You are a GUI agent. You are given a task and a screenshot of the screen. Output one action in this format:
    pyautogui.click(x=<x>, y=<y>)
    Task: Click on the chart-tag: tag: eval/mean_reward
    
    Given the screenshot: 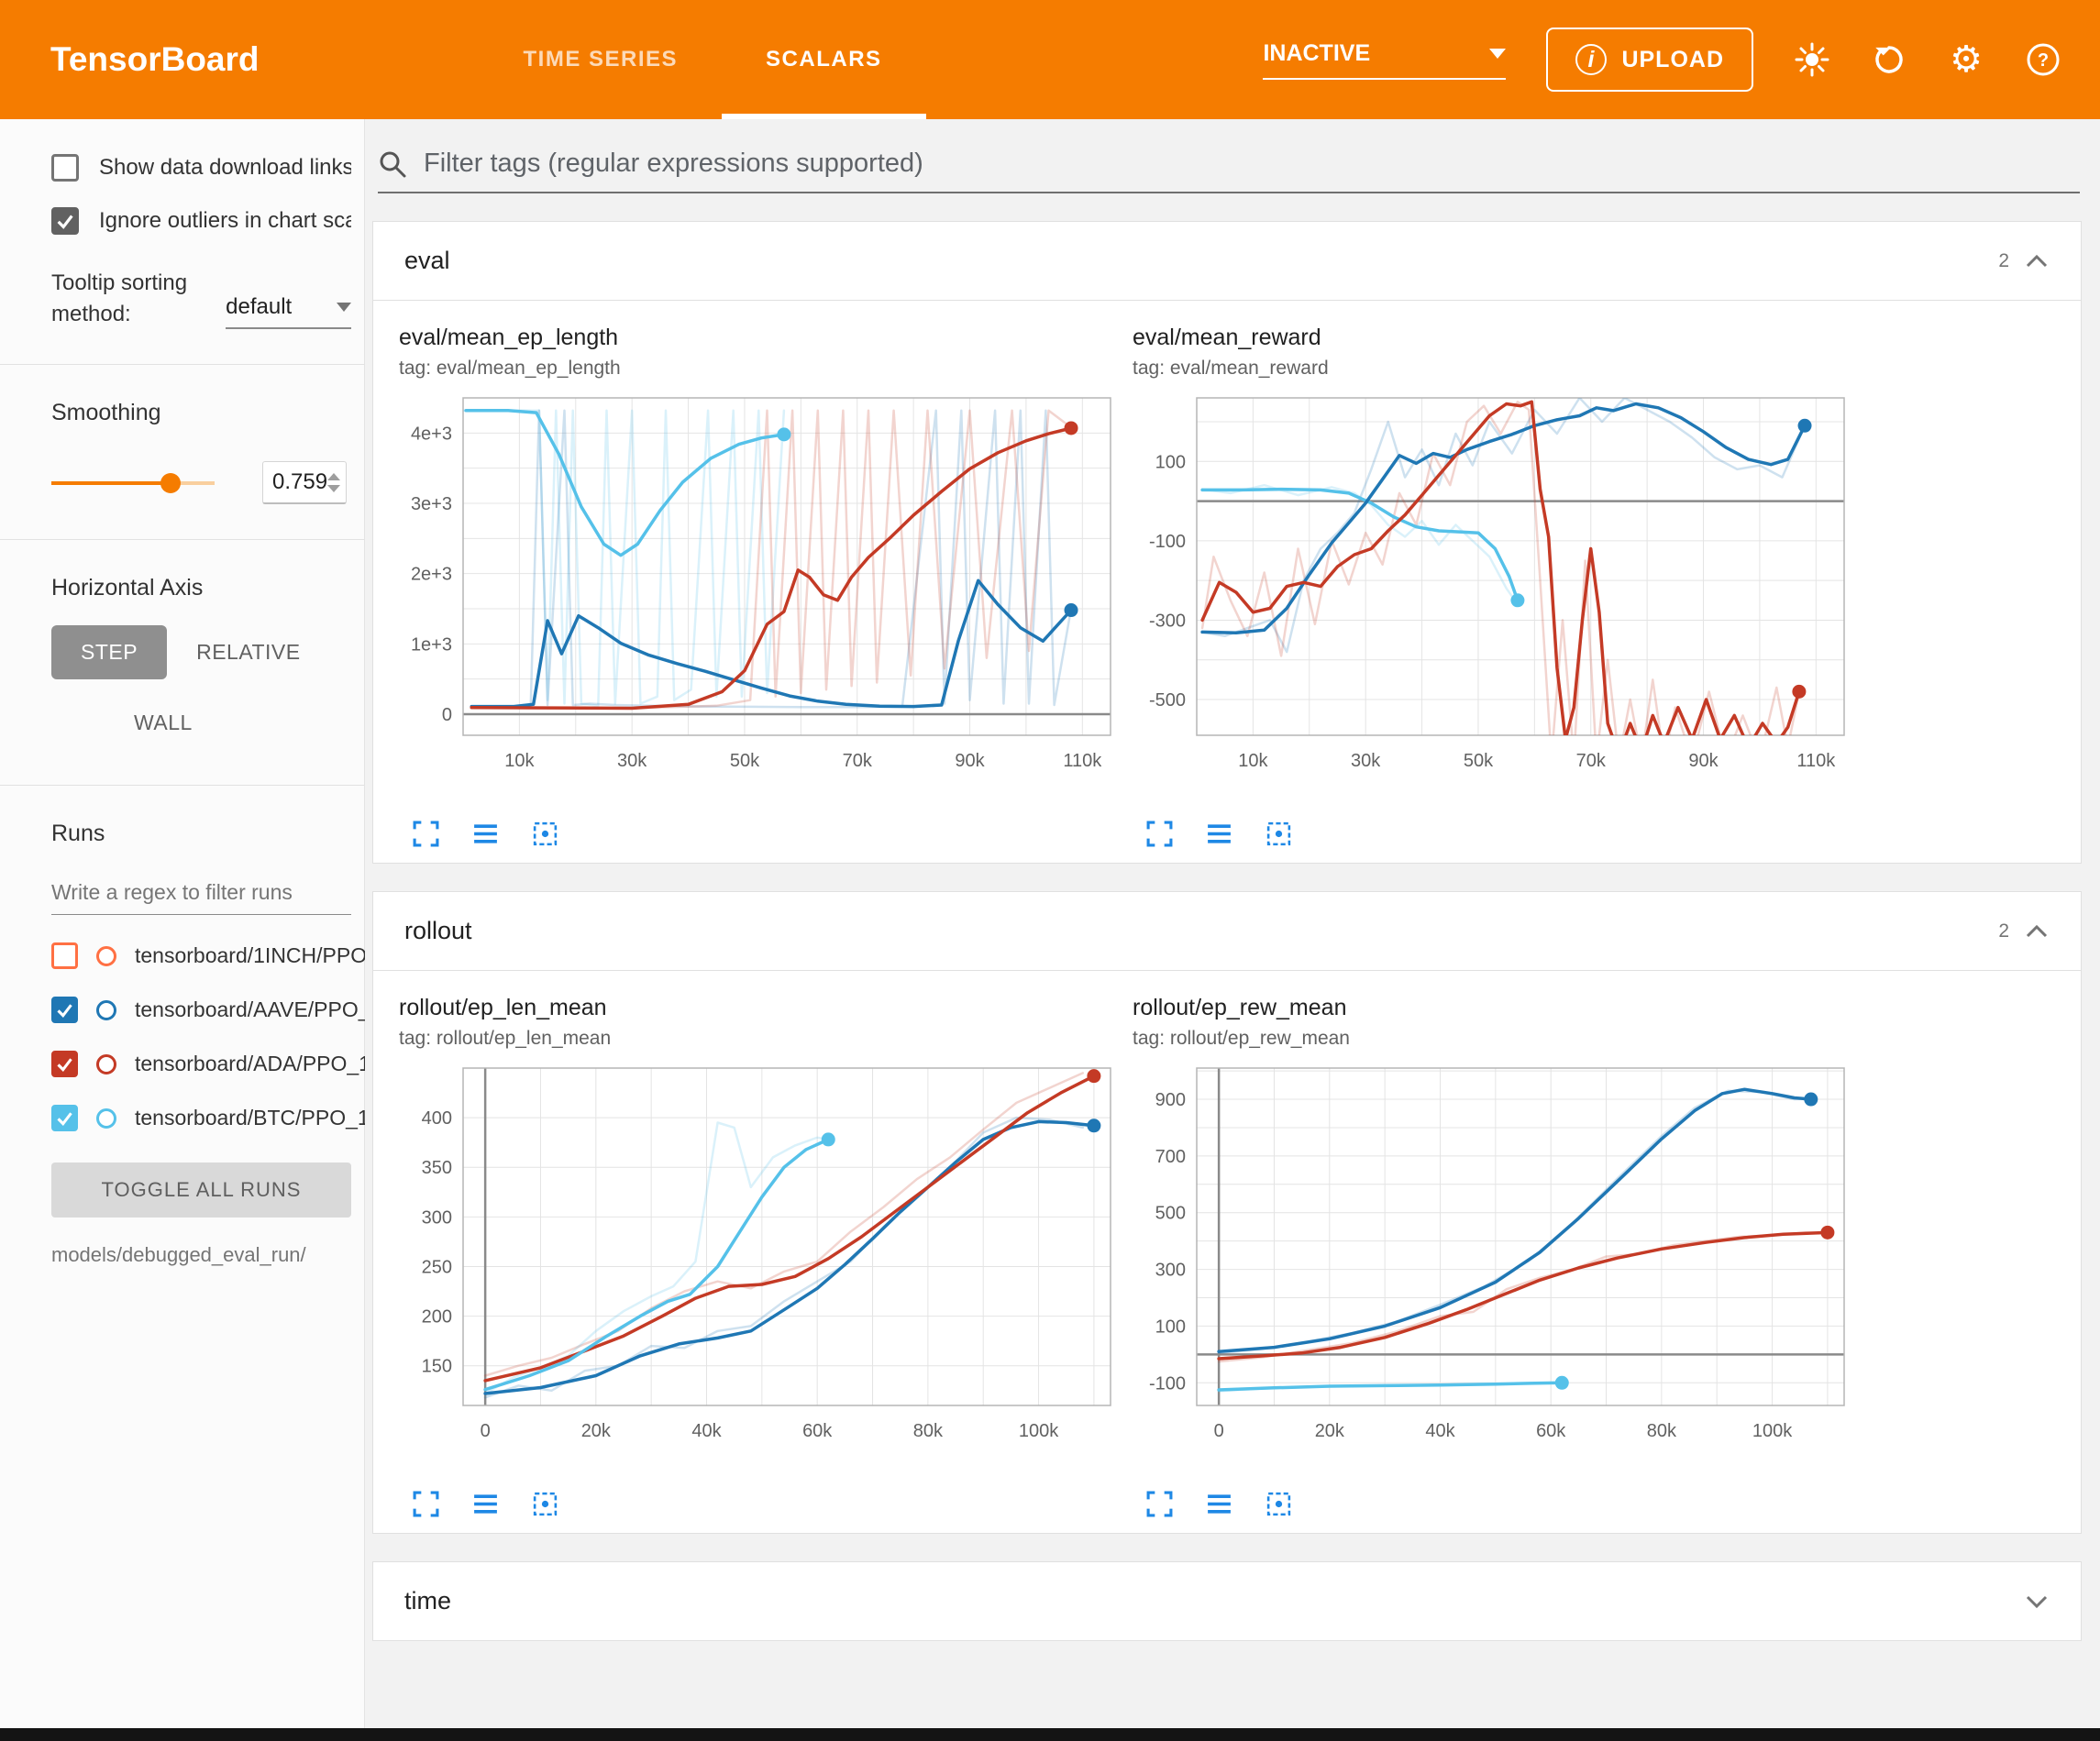 What is the action you would take?
    pyautogui.click(x=1231, y=369)
    